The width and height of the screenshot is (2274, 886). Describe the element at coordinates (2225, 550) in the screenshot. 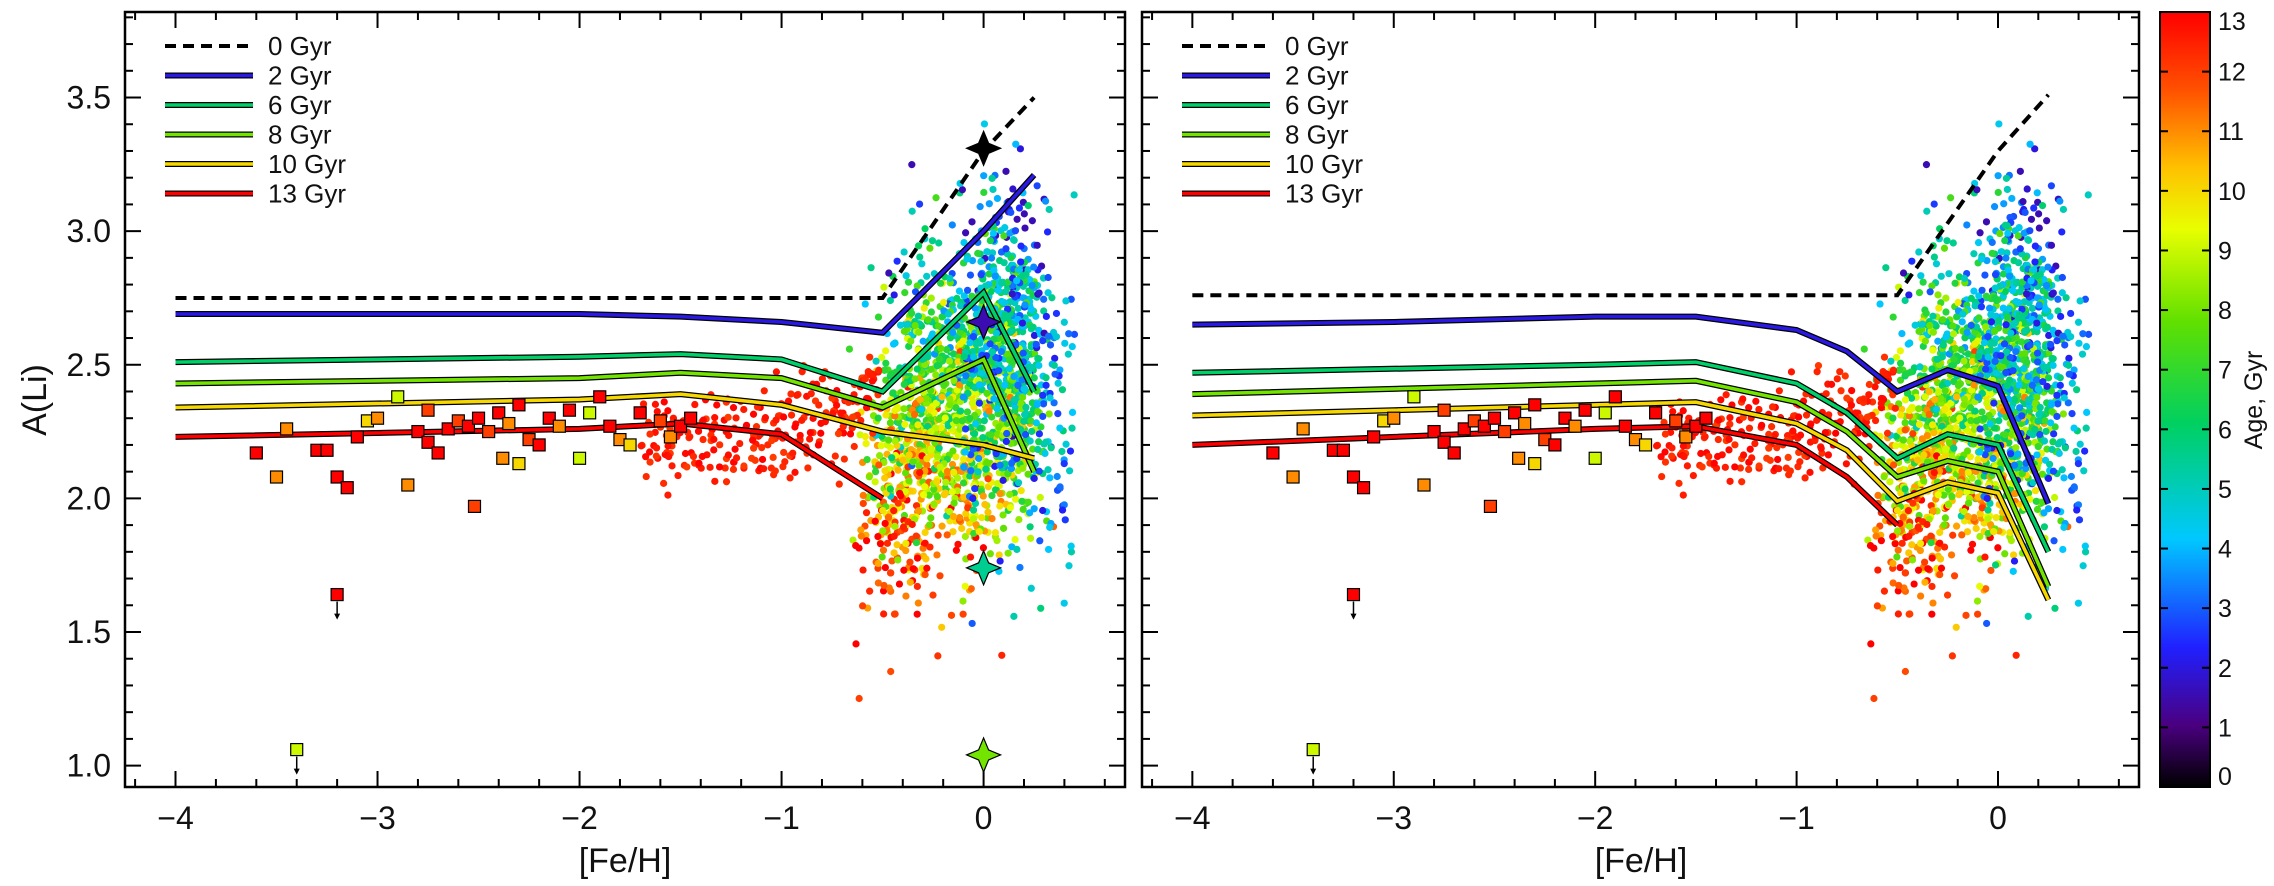

I see `colorbar-tick-label: 4` at that location.